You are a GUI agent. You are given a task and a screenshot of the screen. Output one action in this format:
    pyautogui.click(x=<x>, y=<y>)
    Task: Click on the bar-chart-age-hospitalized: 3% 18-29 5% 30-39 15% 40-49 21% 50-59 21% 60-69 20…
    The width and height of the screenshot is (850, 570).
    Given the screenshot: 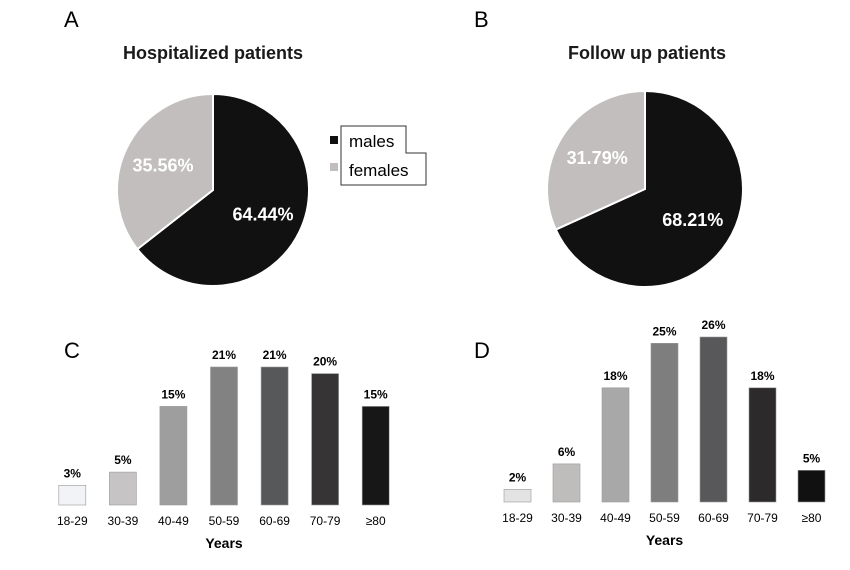 What is the action you would take?
    pyautogui.click(x=223, y=449)
    